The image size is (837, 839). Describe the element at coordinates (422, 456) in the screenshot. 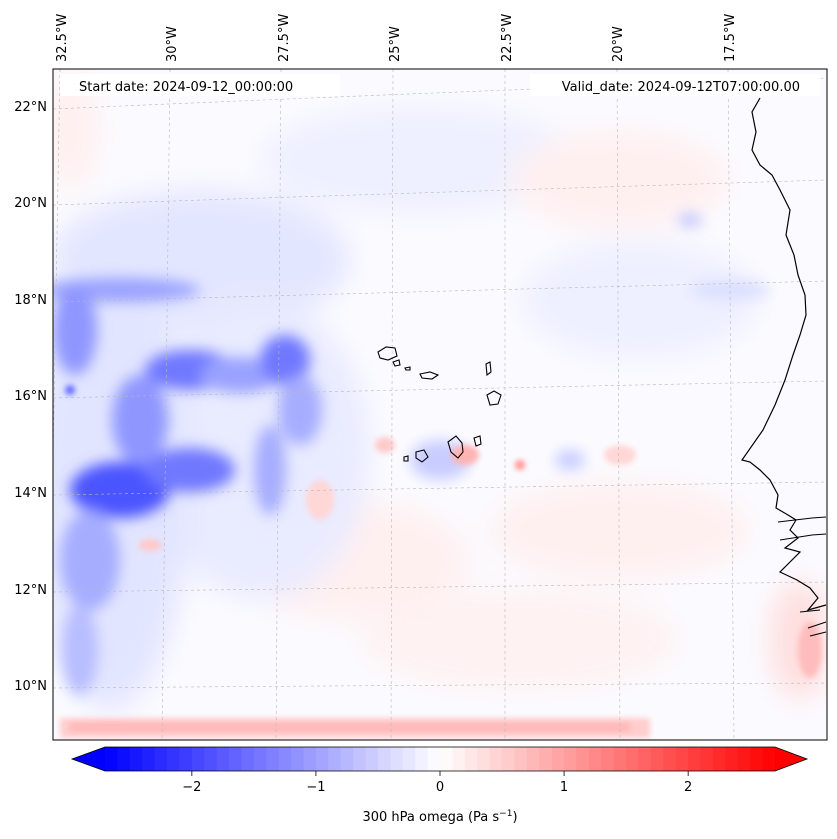

I see `island-fogo` at that location.